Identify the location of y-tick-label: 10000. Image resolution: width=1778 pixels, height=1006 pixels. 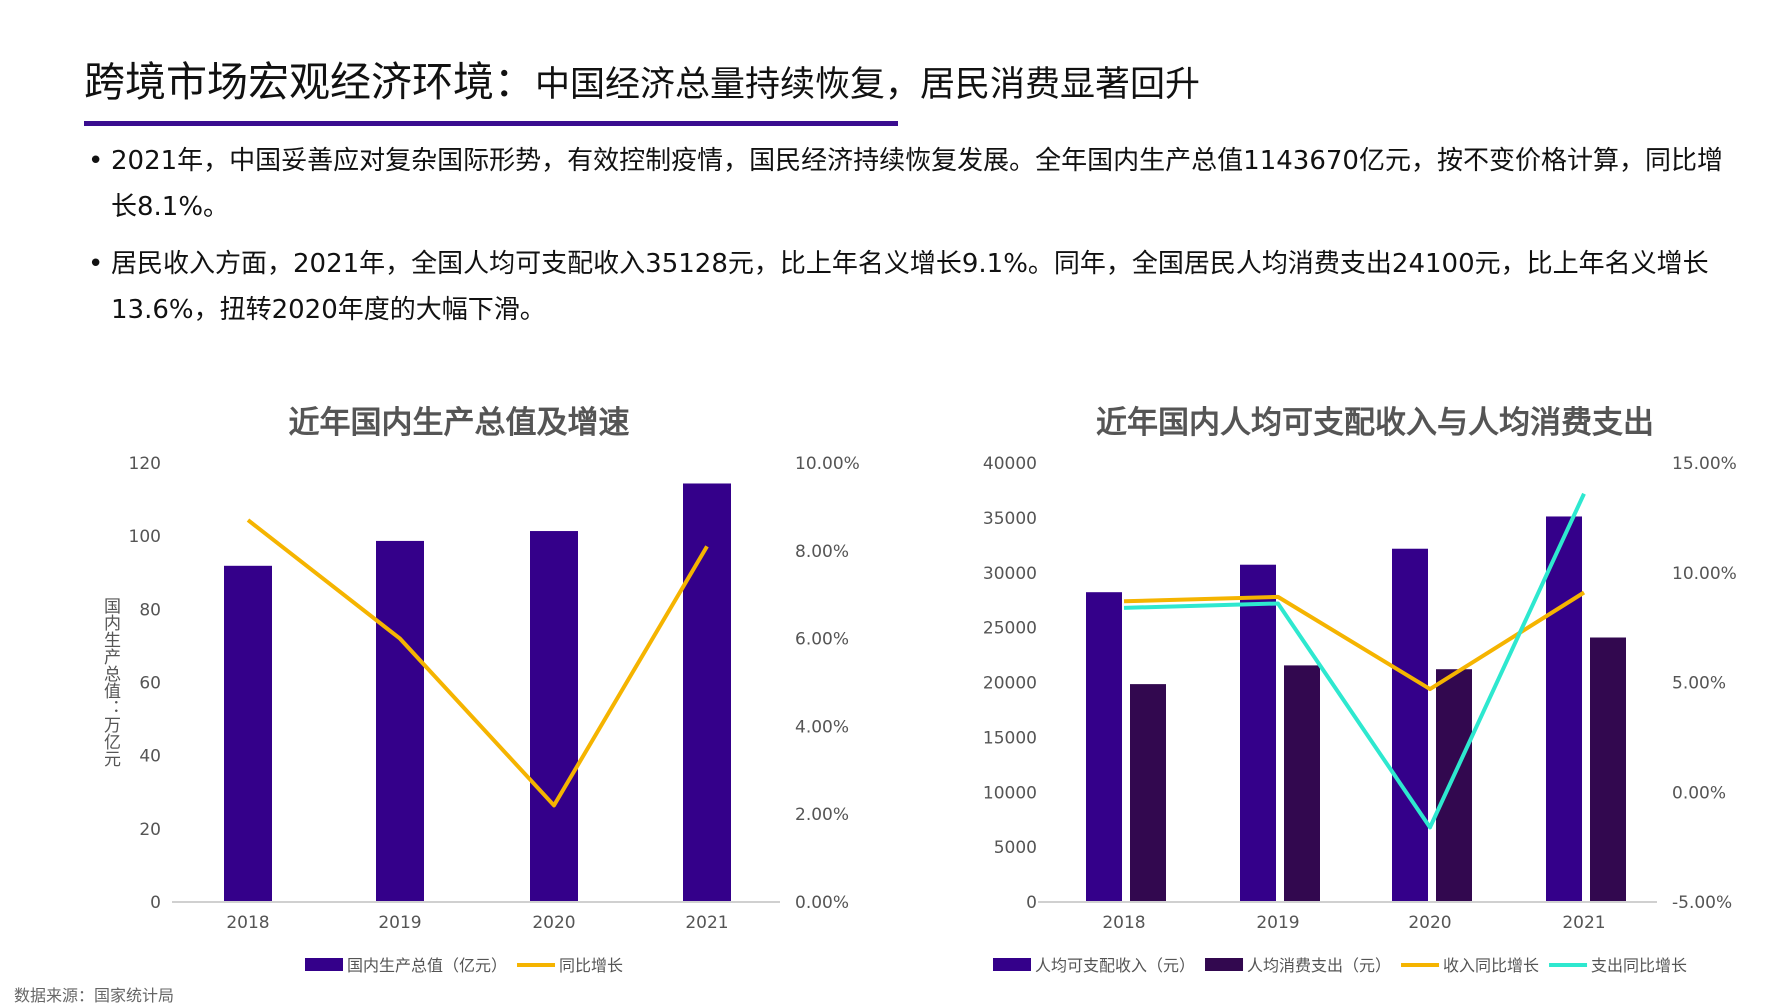
(1010, 793).